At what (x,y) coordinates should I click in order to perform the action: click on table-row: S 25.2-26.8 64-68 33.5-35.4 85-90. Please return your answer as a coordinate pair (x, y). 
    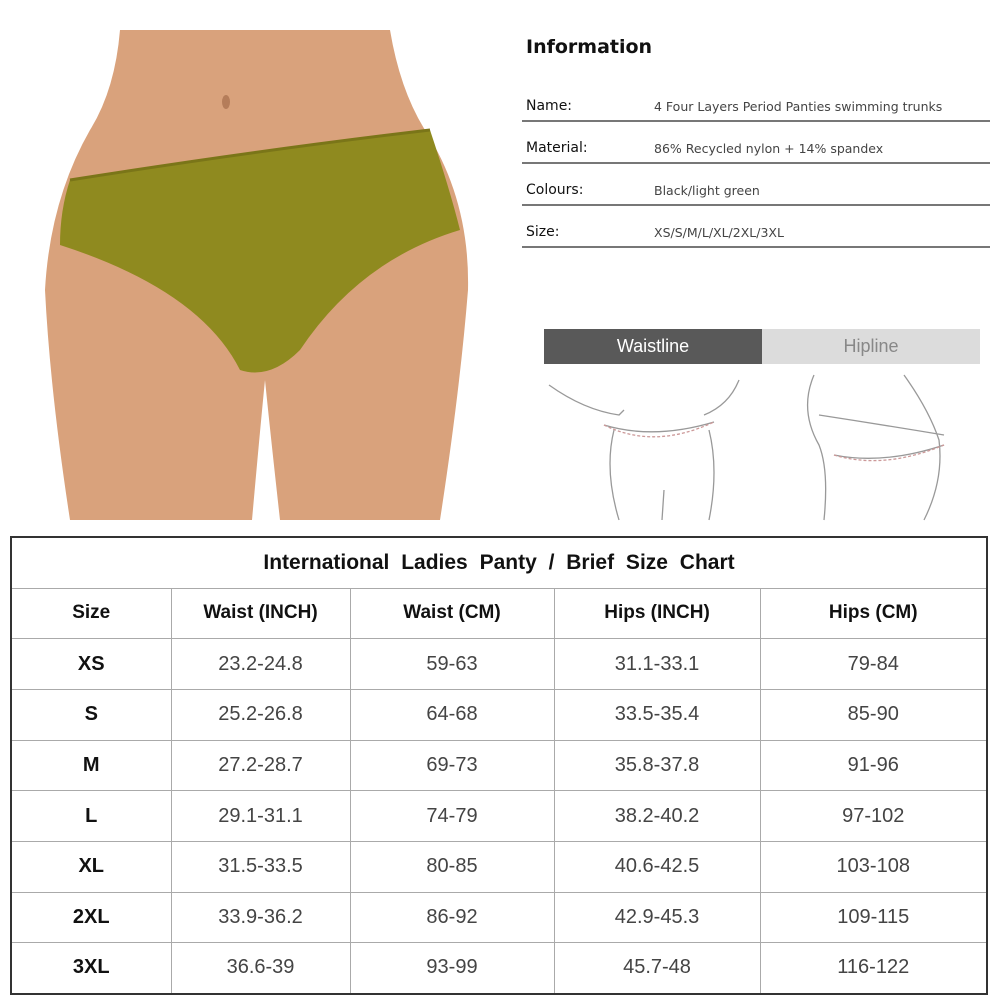
    Looking at the image, I should click on (499, 714).